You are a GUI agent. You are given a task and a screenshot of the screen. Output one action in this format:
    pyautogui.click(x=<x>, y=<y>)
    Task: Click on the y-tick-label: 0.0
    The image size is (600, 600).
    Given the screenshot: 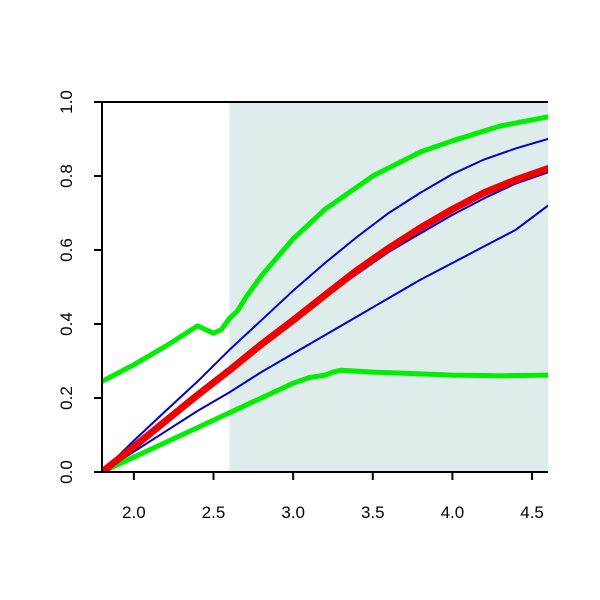 What is the action you would take?
    pyautogui.click(x=66, y=472)
    